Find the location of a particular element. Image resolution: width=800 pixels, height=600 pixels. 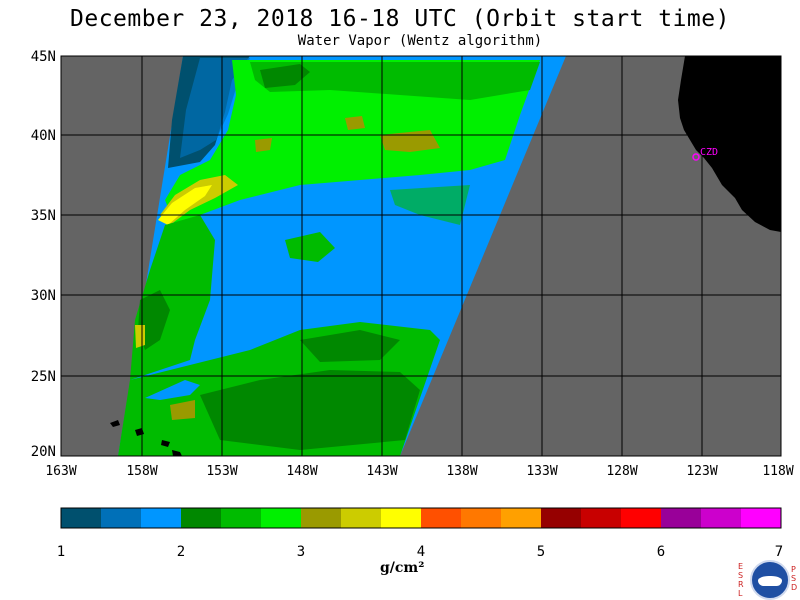

lon-label: 143W is located at coordinates (381, 471).